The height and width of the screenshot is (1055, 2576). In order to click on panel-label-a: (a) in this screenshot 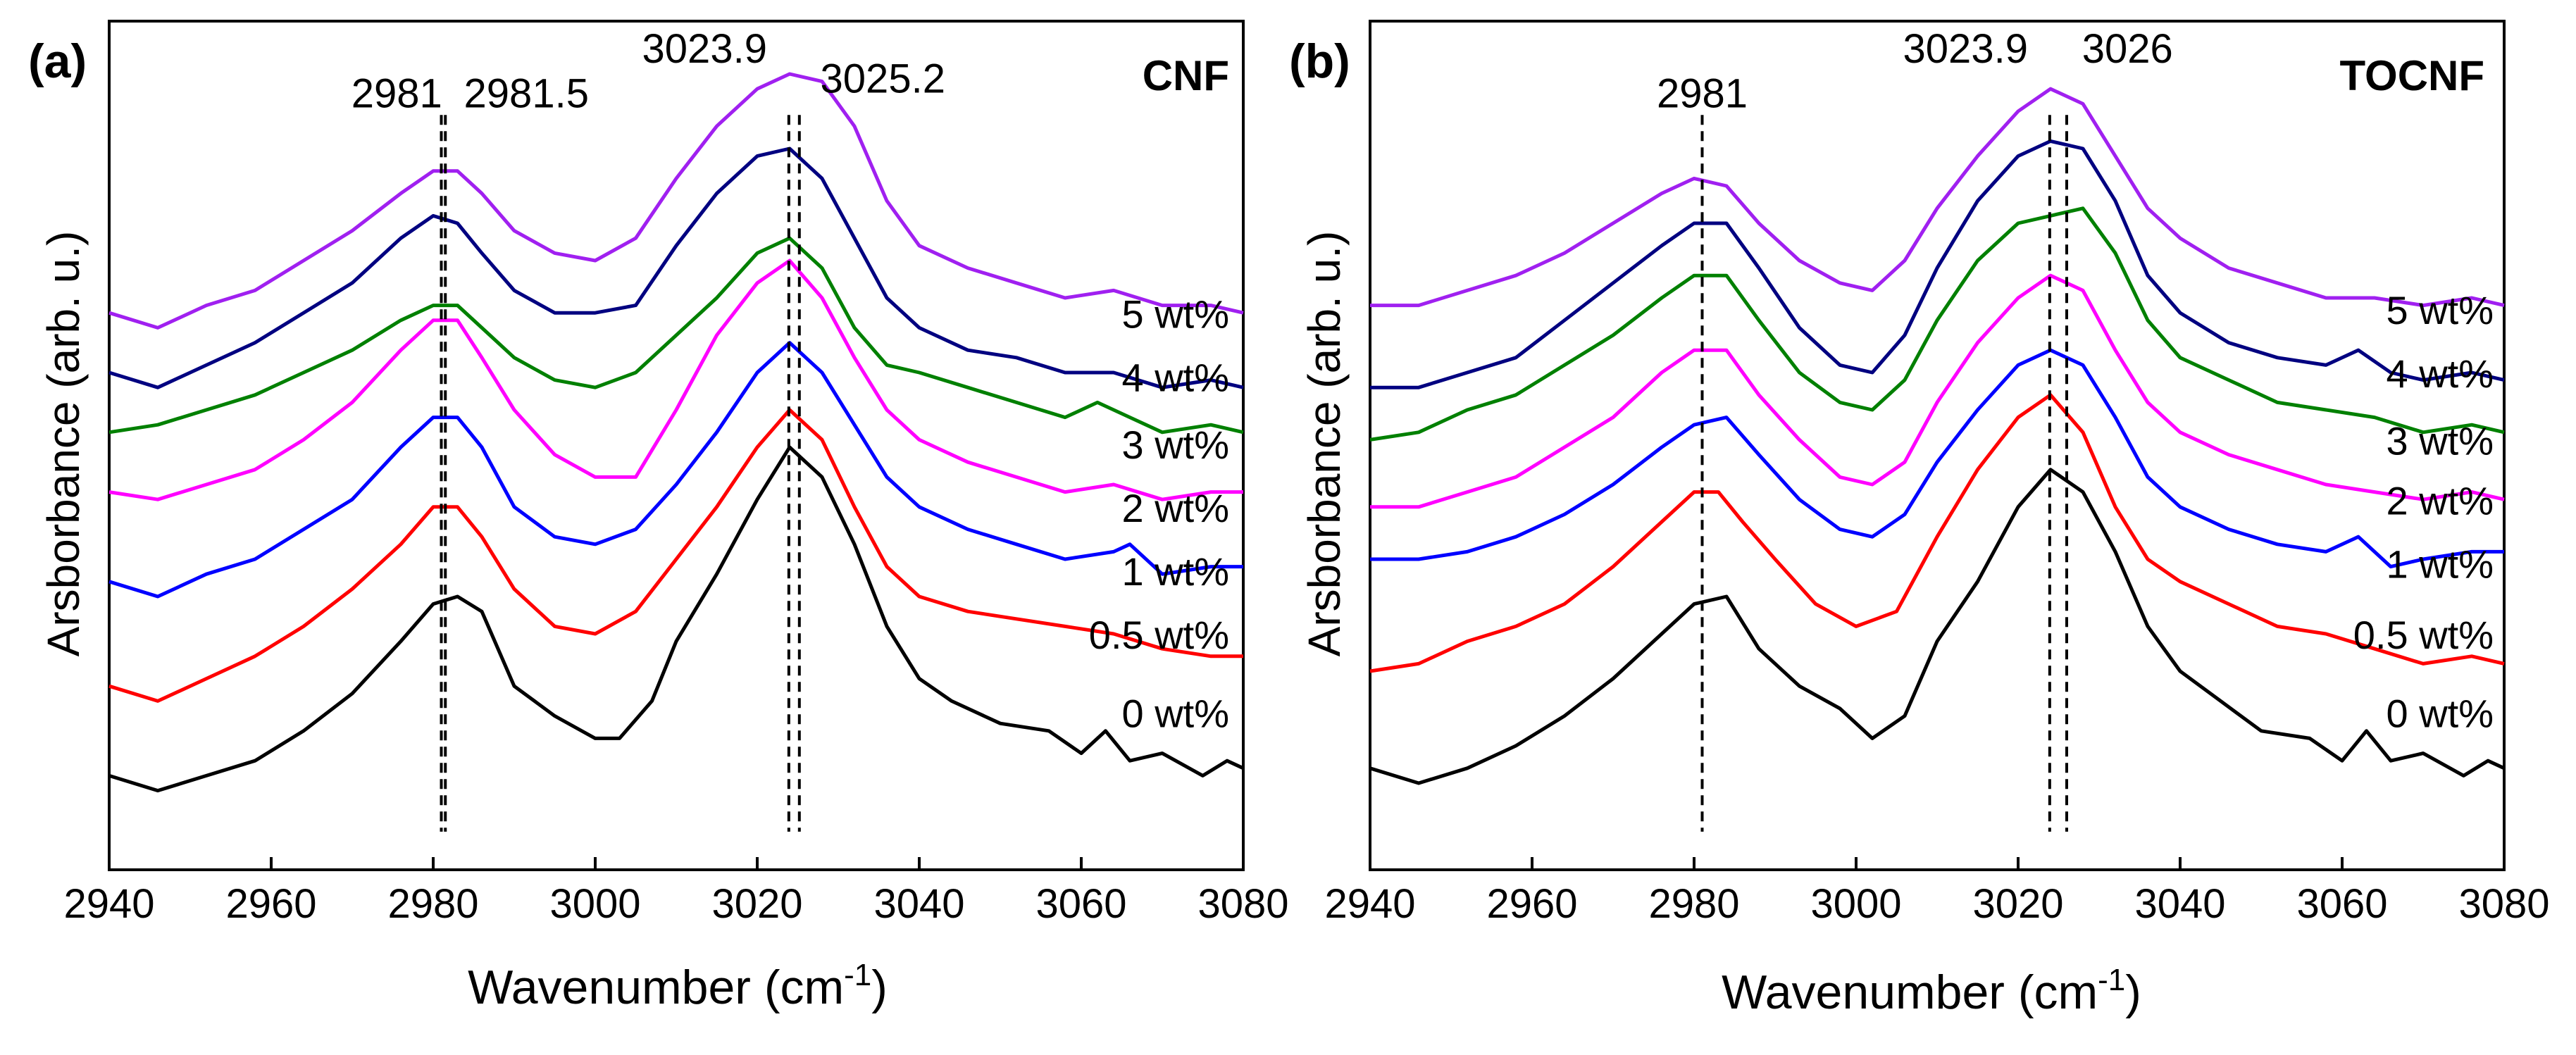, I will do `click(57, 61)`.